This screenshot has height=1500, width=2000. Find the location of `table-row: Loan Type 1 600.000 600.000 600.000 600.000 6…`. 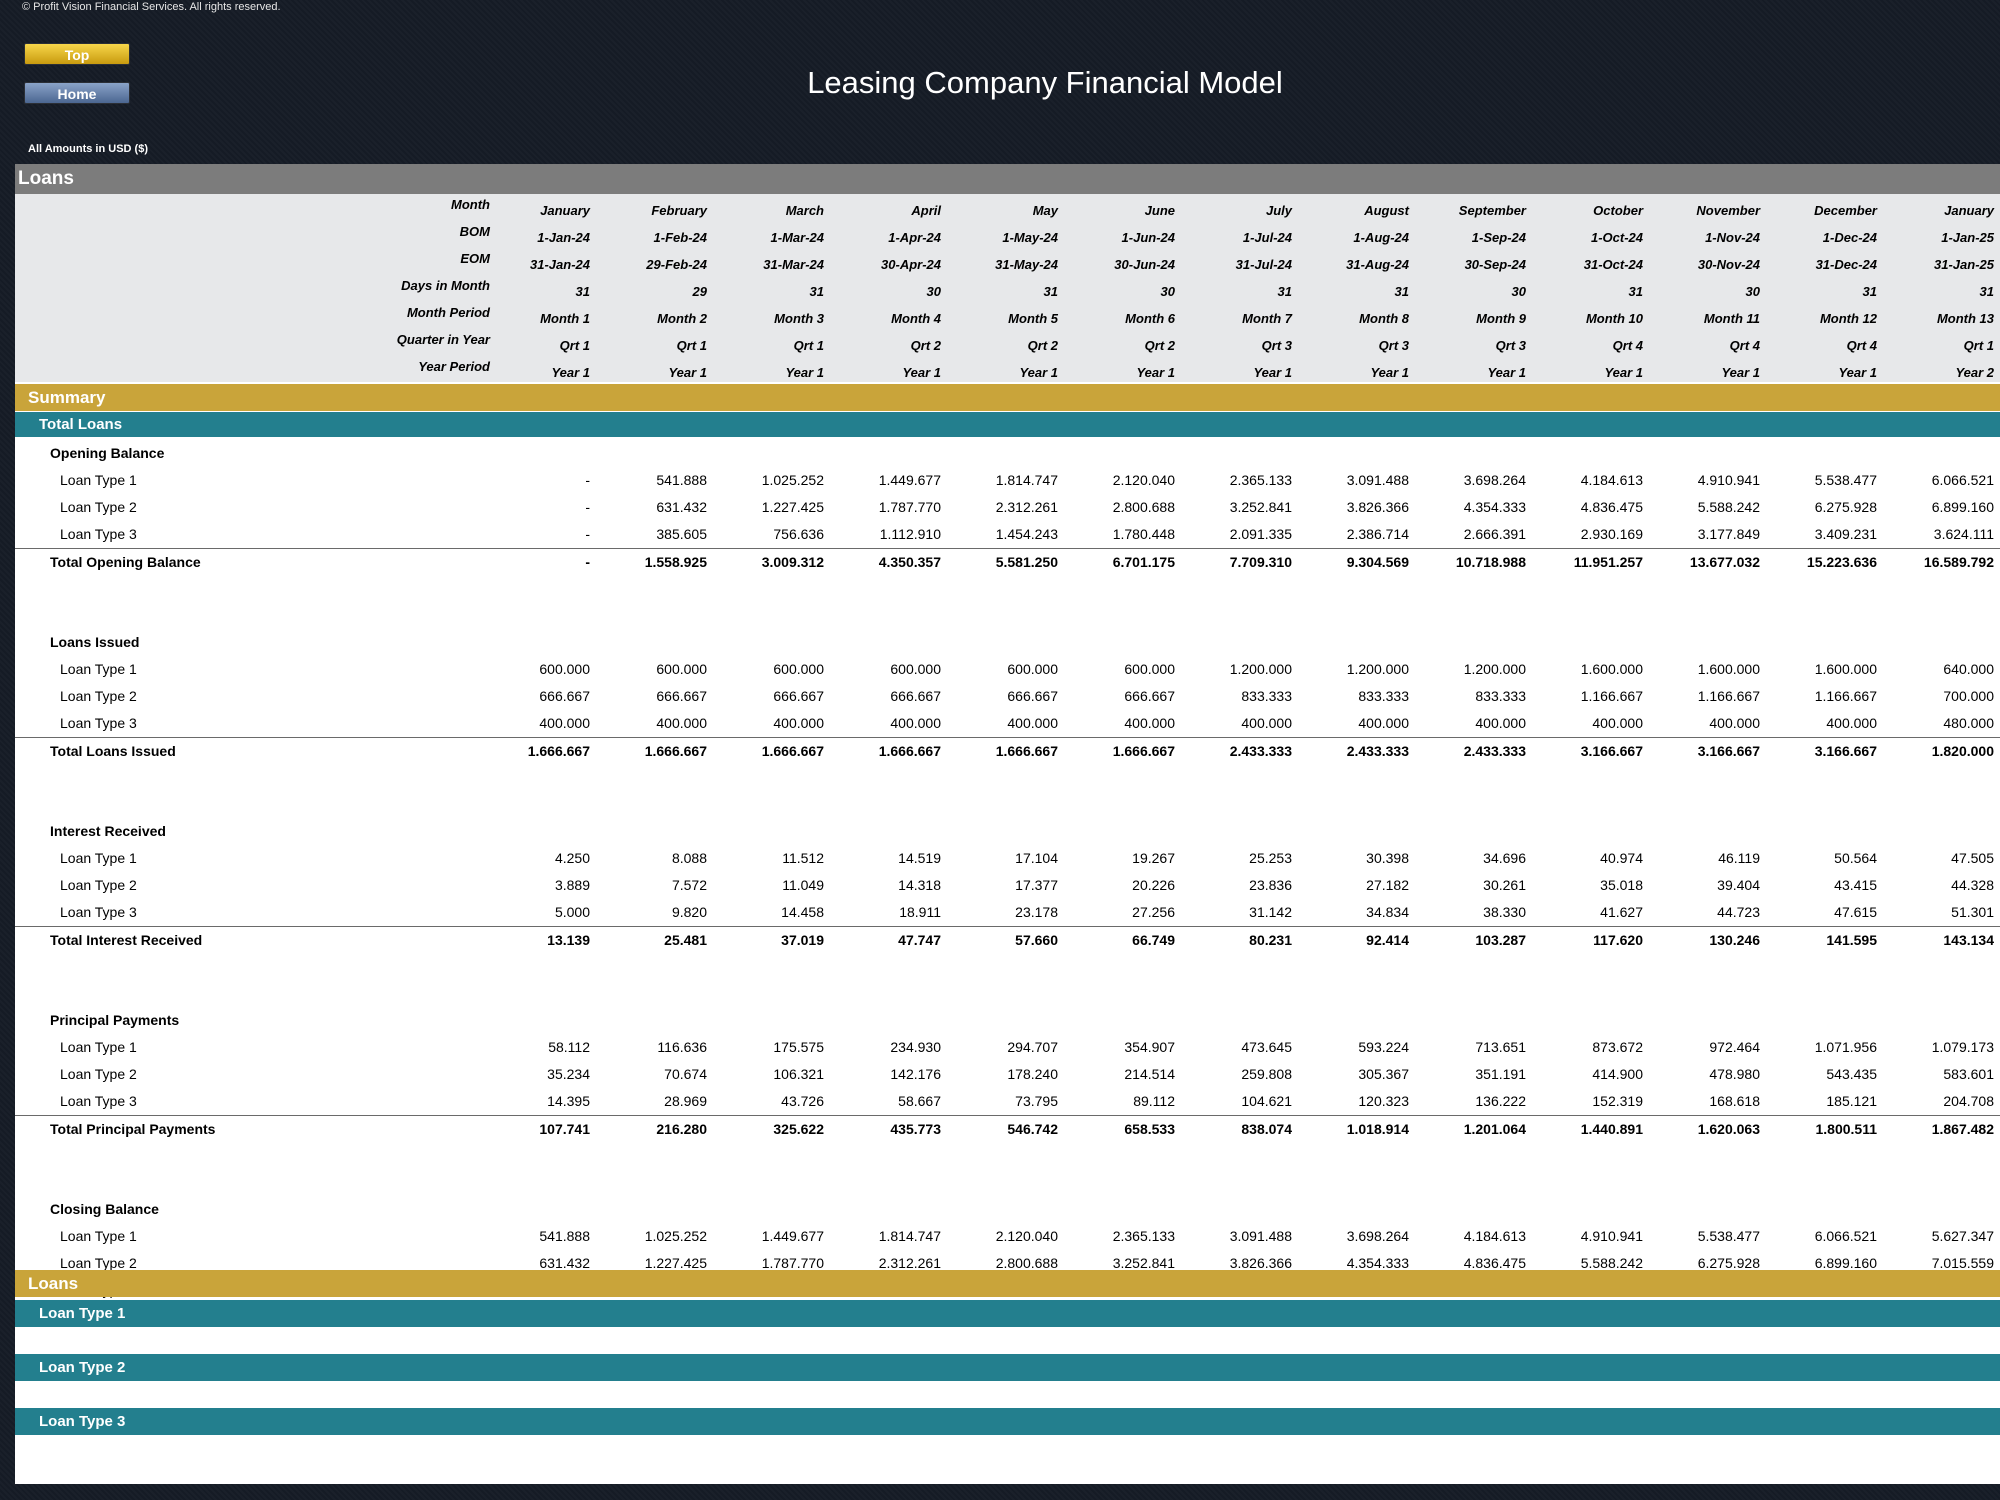

table-row: Loan Type 1 600.000 600.000 600.000 600.000 6… is located at coordinates (1007, 669).